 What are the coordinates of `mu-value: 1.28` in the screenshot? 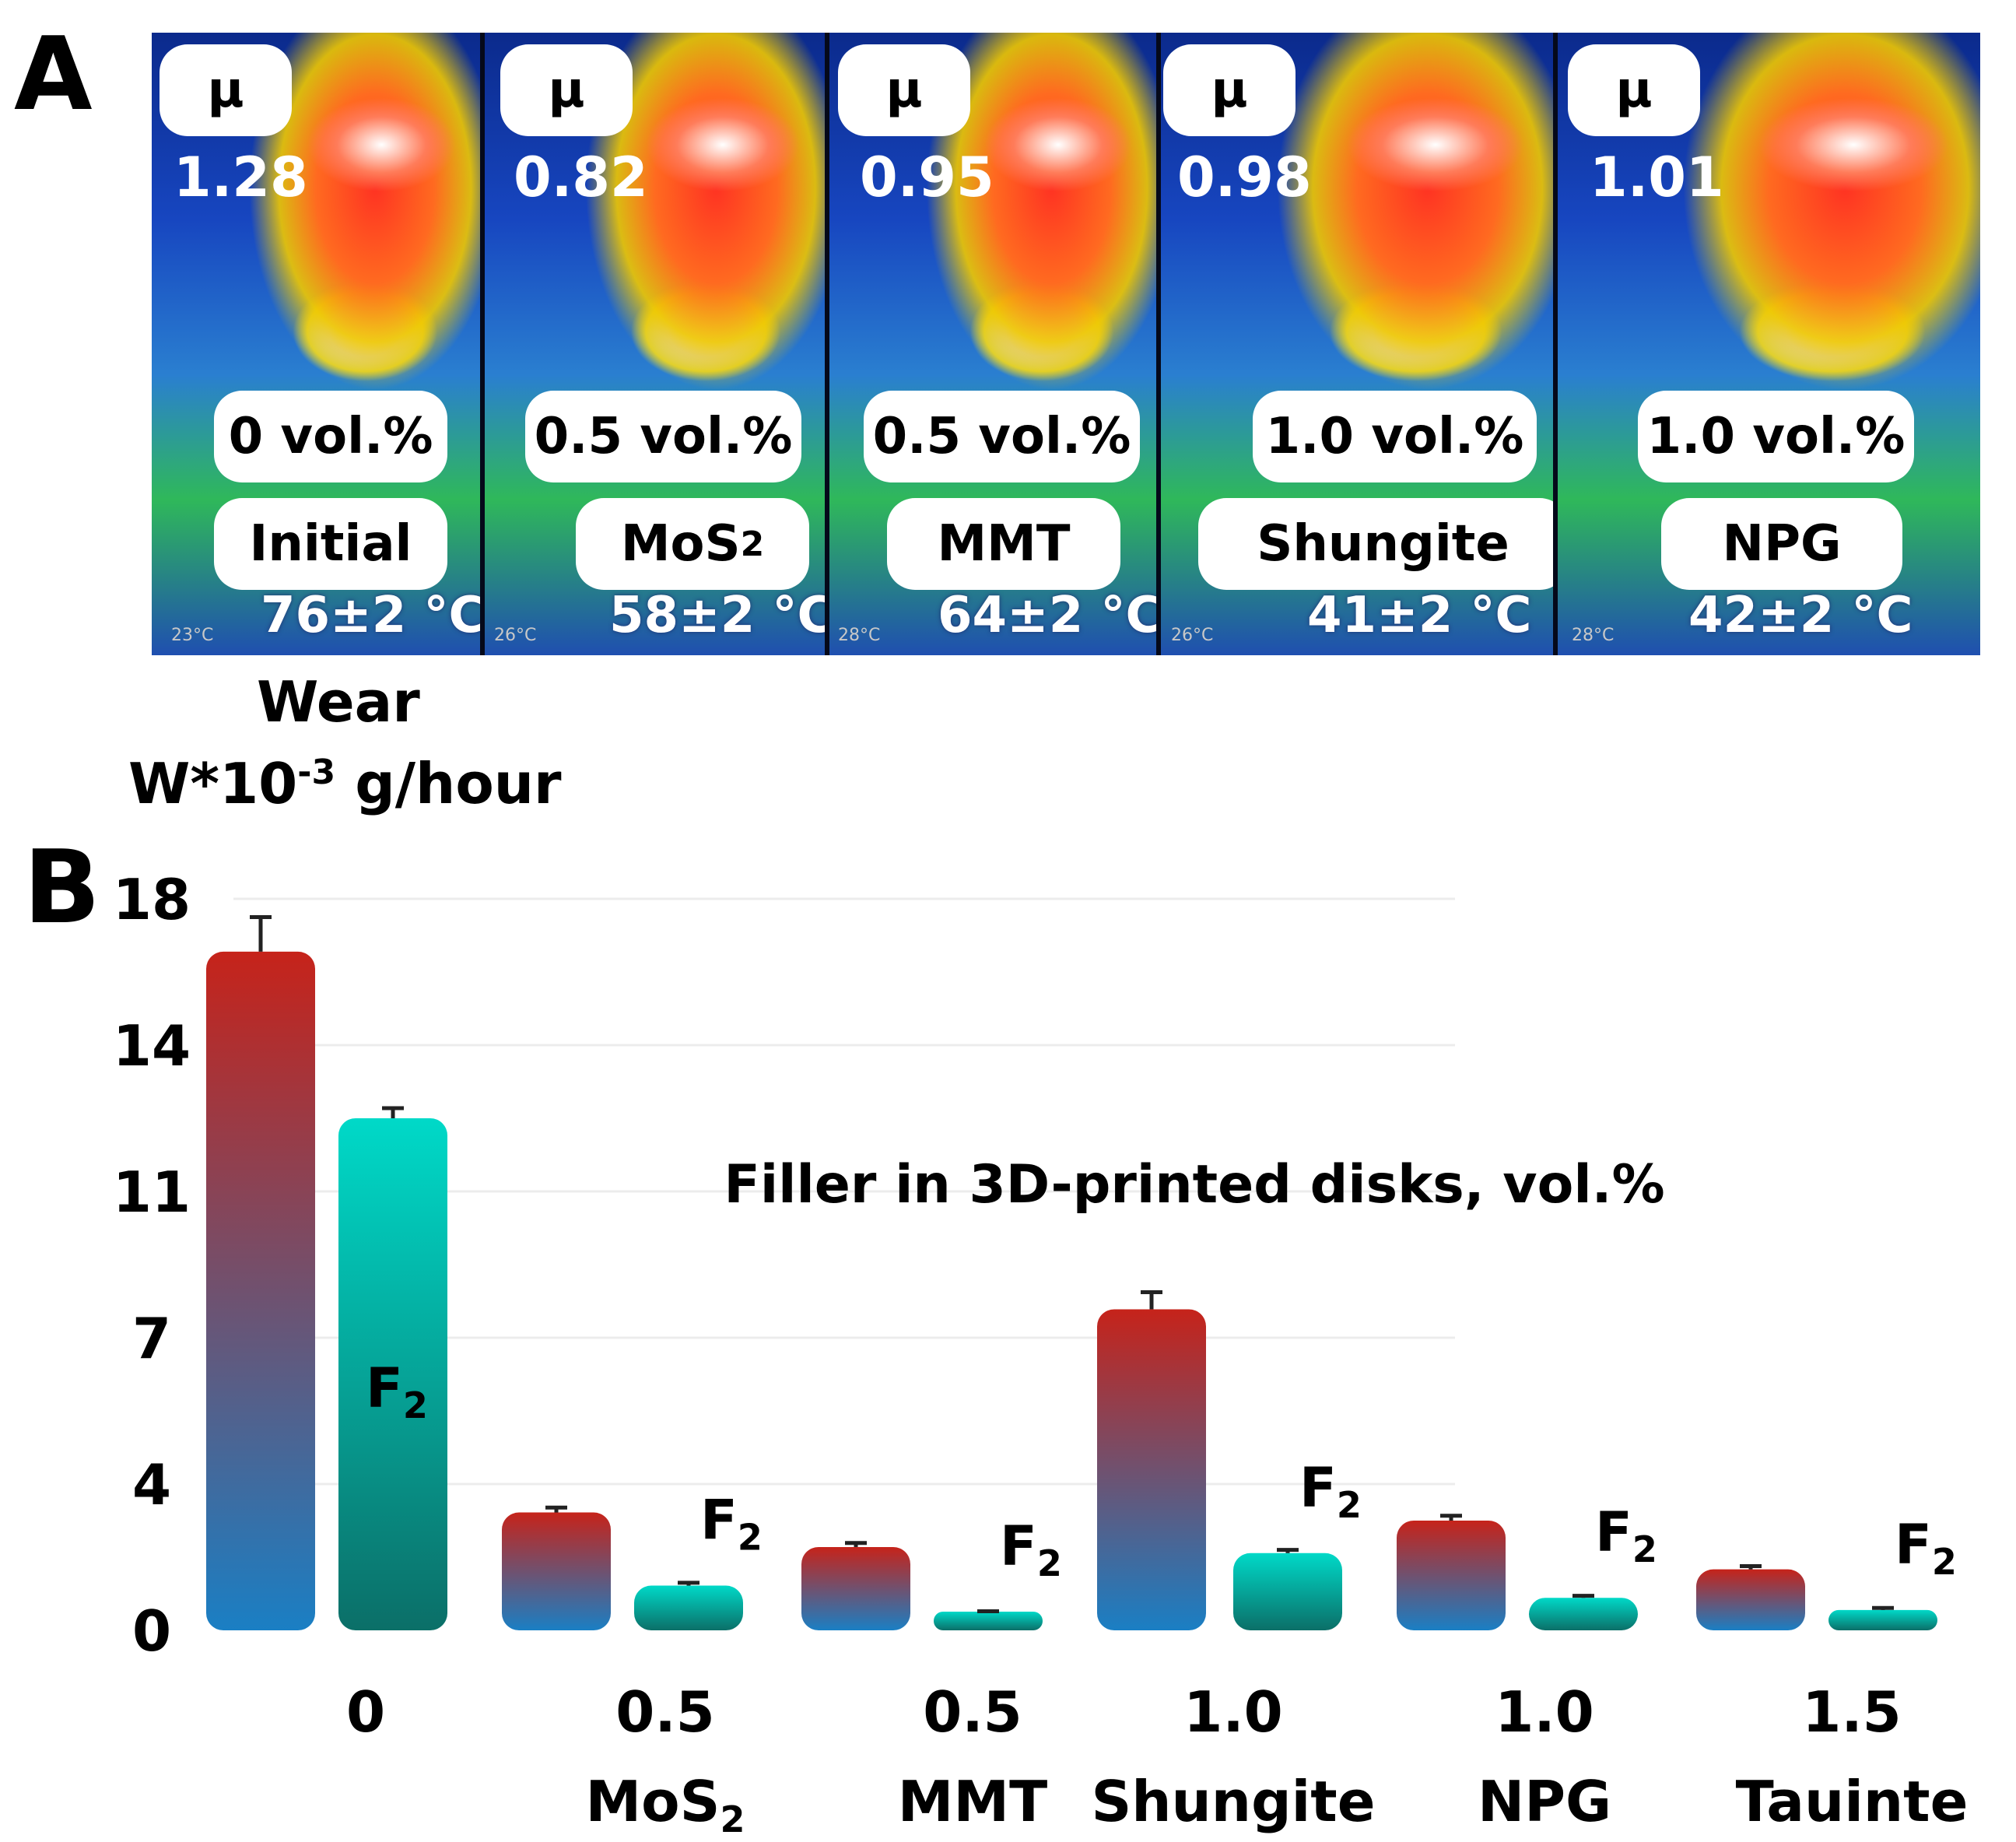 It's located at (241, 177).